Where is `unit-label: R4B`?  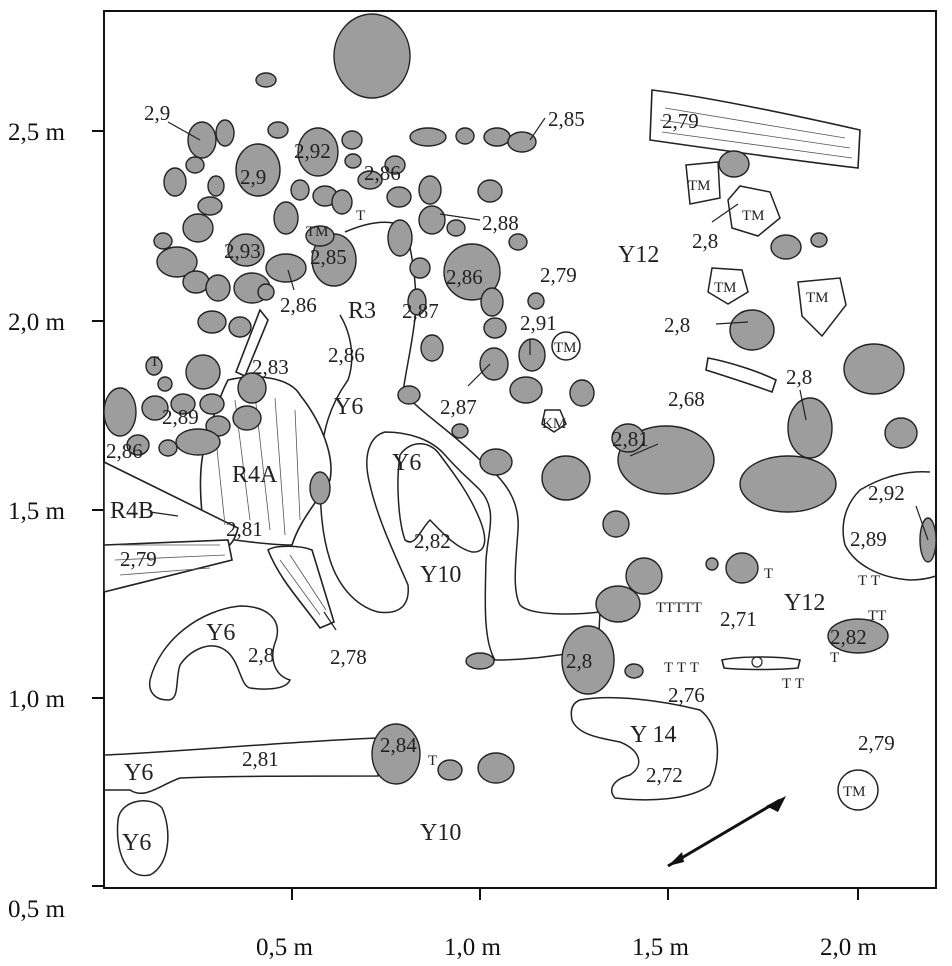 unit-label: R4B is located at coordinates (132, 511).